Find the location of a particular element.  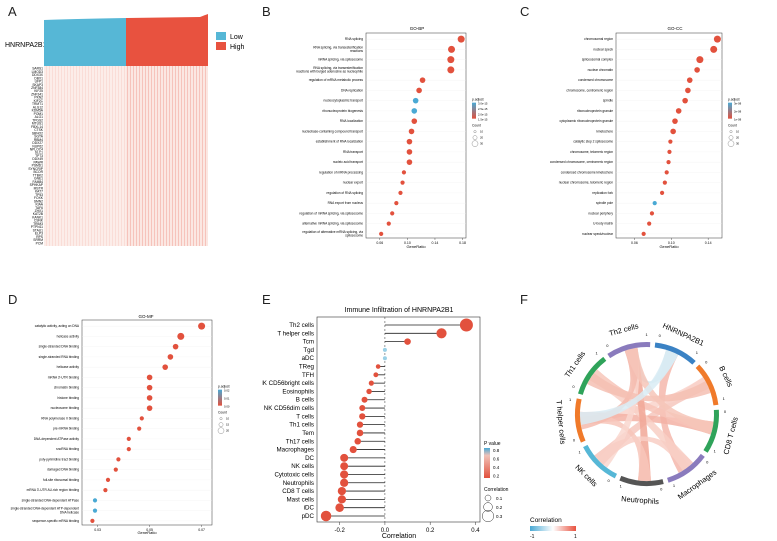

go-mf-legend-title: p.adjust is located at coordinates (224, 387).